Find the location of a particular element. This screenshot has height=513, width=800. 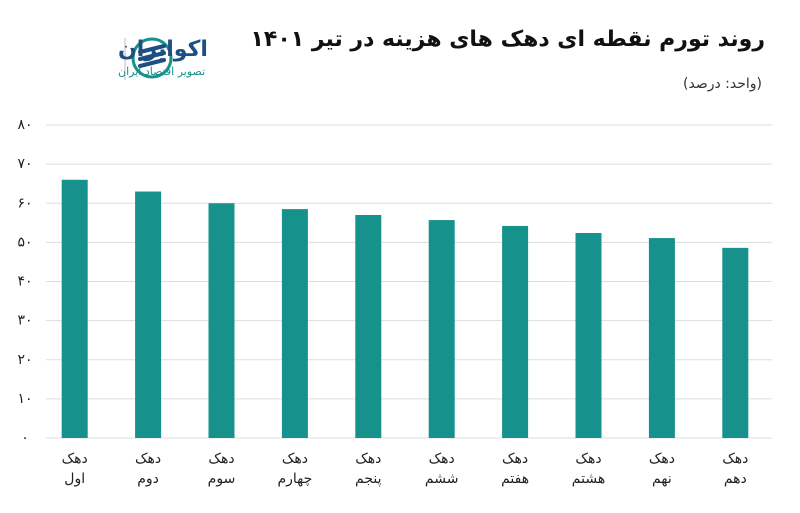

brand-name: اکوایران is located at coordinates (163, 49).